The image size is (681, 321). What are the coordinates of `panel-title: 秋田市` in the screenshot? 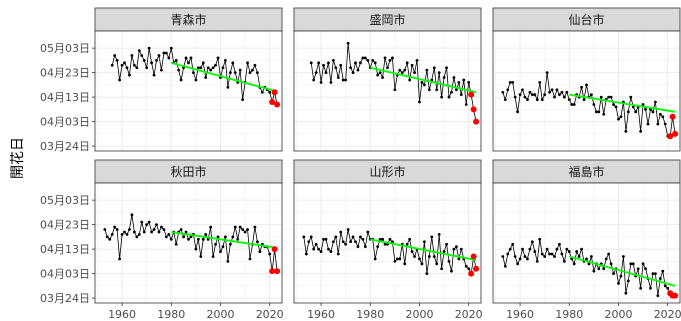 It's located at (188, 171).